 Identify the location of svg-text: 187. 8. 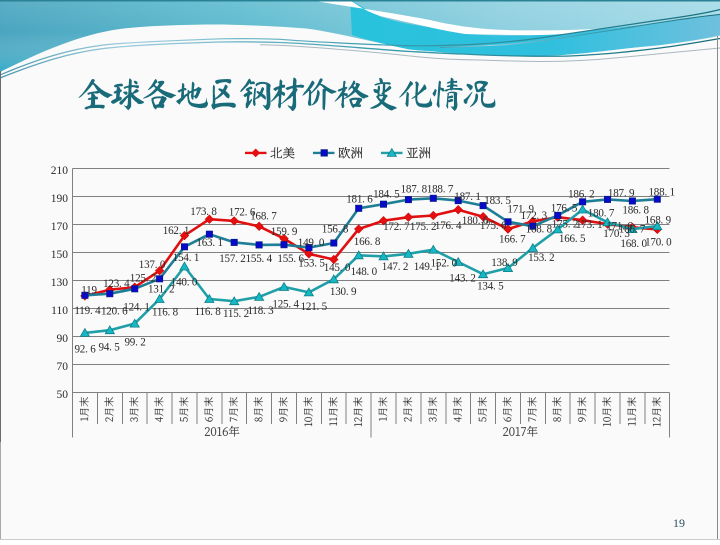
(414, 190).